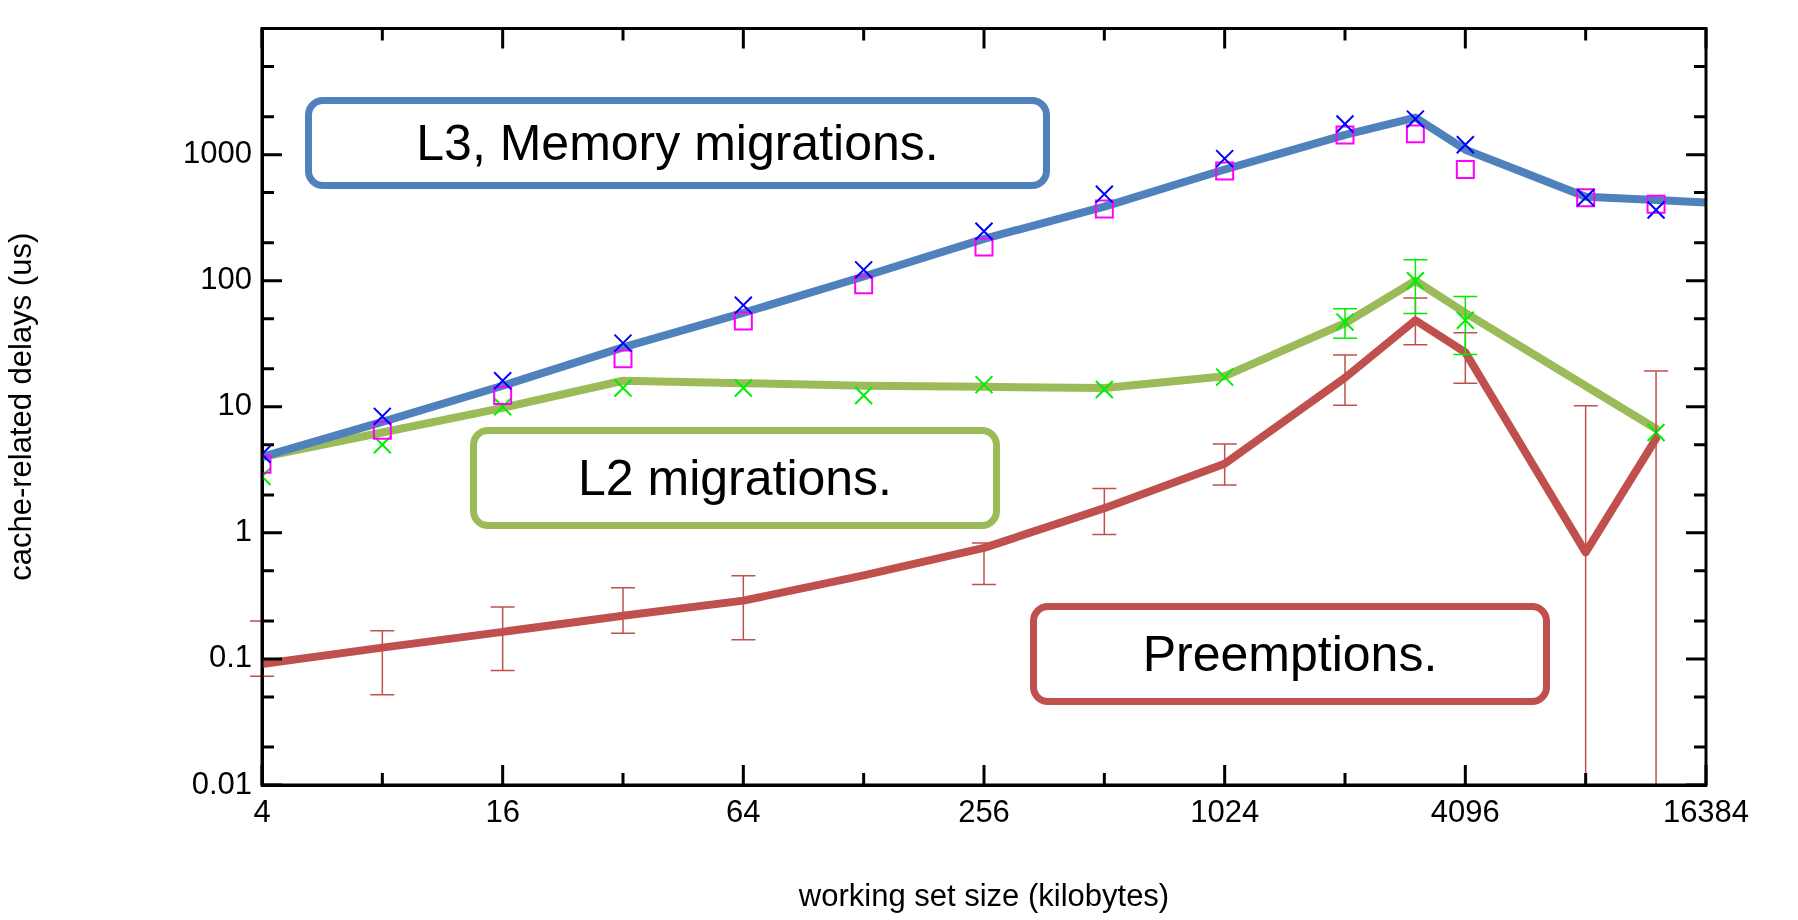  I want to click on y-tick-label: 100, so click(226, 279).